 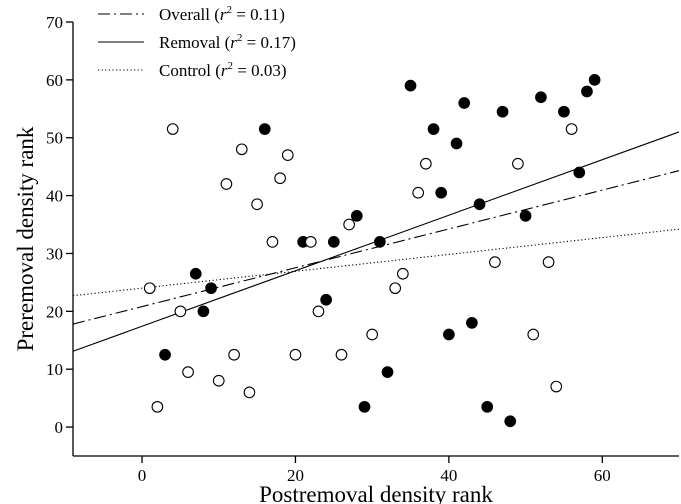 I want to click on x-tick-label: 20, so click(x=295, y=475).